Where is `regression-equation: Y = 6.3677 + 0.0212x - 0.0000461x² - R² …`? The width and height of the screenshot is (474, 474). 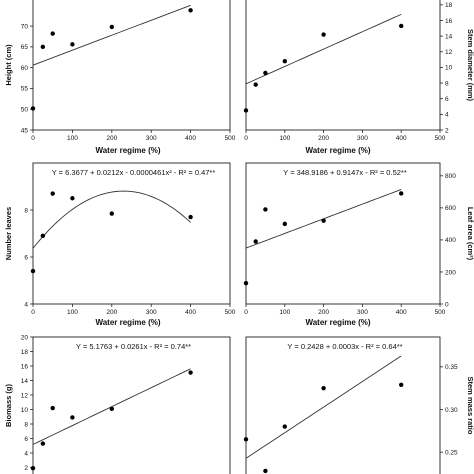
regression-equation: Y = 6.3677 + 0.0212x - 0.0000461x² - R² … is located at coordinates (134, 172).